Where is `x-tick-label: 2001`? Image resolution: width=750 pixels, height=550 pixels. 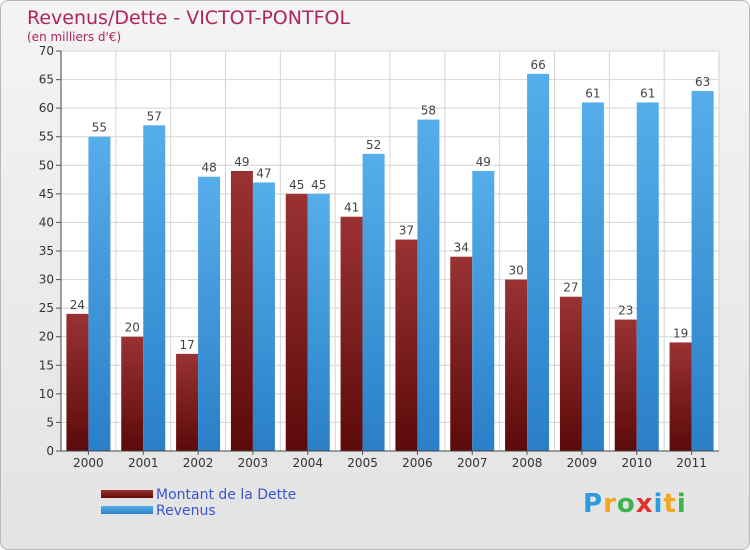 x-tick-label: 2001 is located at coordinates (143, 463).